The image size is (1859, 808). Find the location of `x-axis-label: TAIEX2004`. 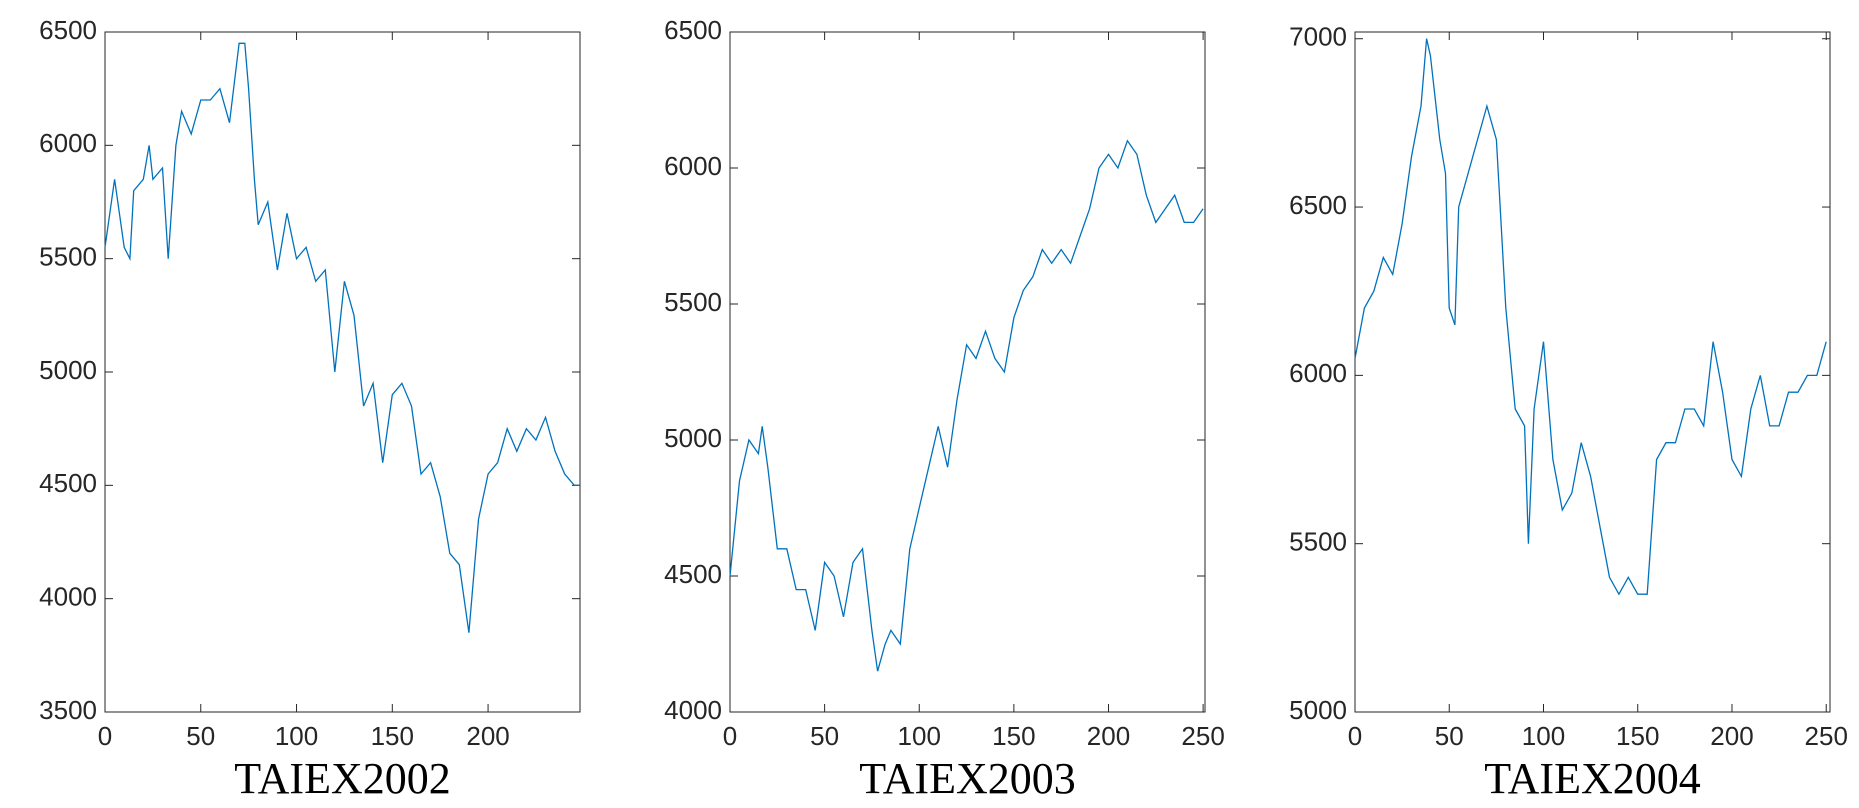

x-axis-label: TAIEX2004 is located at coordinates (1592, 778).